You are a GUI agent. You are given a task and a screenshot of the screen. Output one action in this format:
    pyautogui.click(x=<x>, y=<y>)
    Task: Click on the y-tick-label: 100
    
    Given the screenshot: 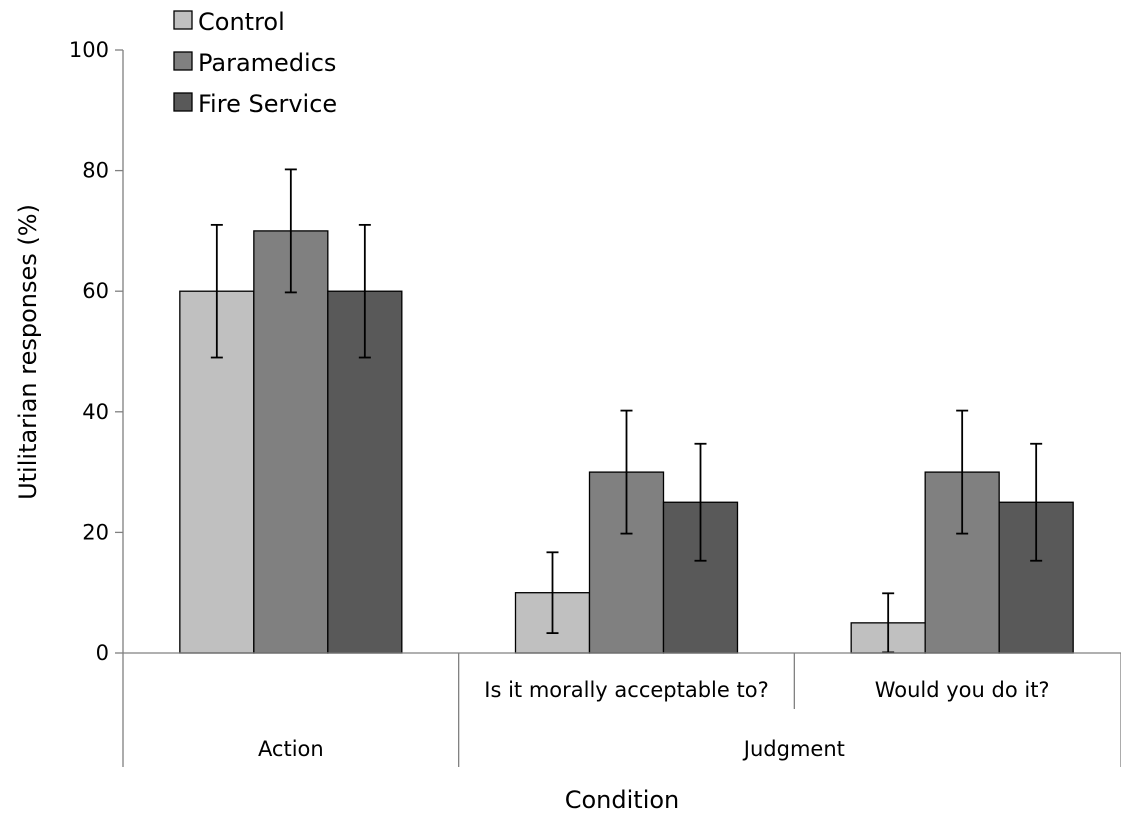 What is the action you would take?
    pyautogui.click(x=89, y=50)
    